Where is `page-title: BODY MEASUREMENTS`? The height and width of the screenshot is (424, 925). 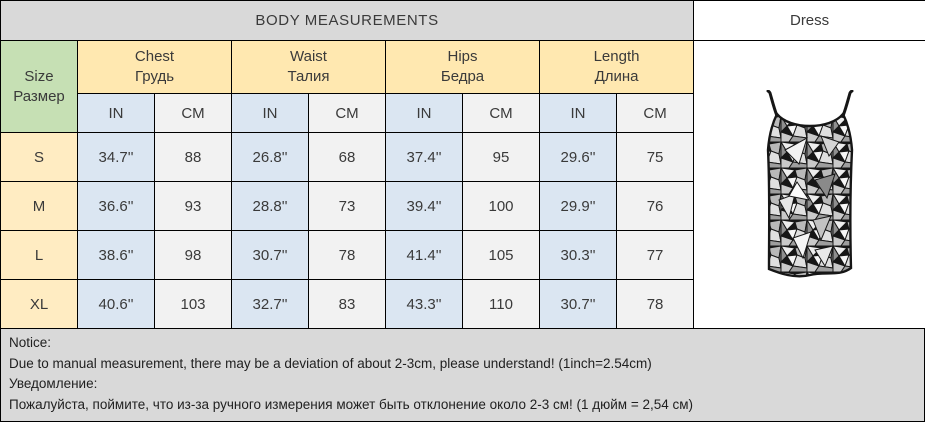 page-title: BODY MEASUREMENTS is located at coordinates (347, 20).